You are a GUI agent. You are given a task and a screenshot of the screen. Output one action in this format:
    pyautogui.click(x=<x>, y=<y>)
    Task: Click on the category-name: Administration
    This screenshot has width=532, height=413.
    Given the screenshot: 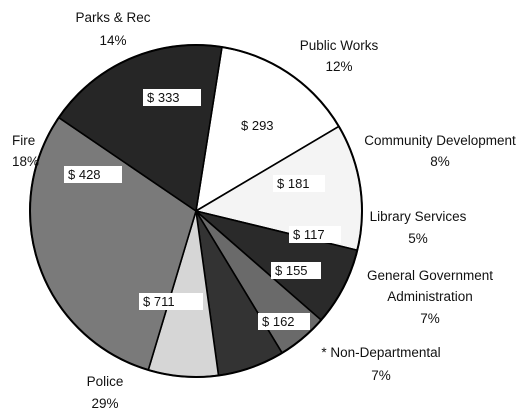 What is the action you would take?
    pyautogui.click(x=430, y=296)
    